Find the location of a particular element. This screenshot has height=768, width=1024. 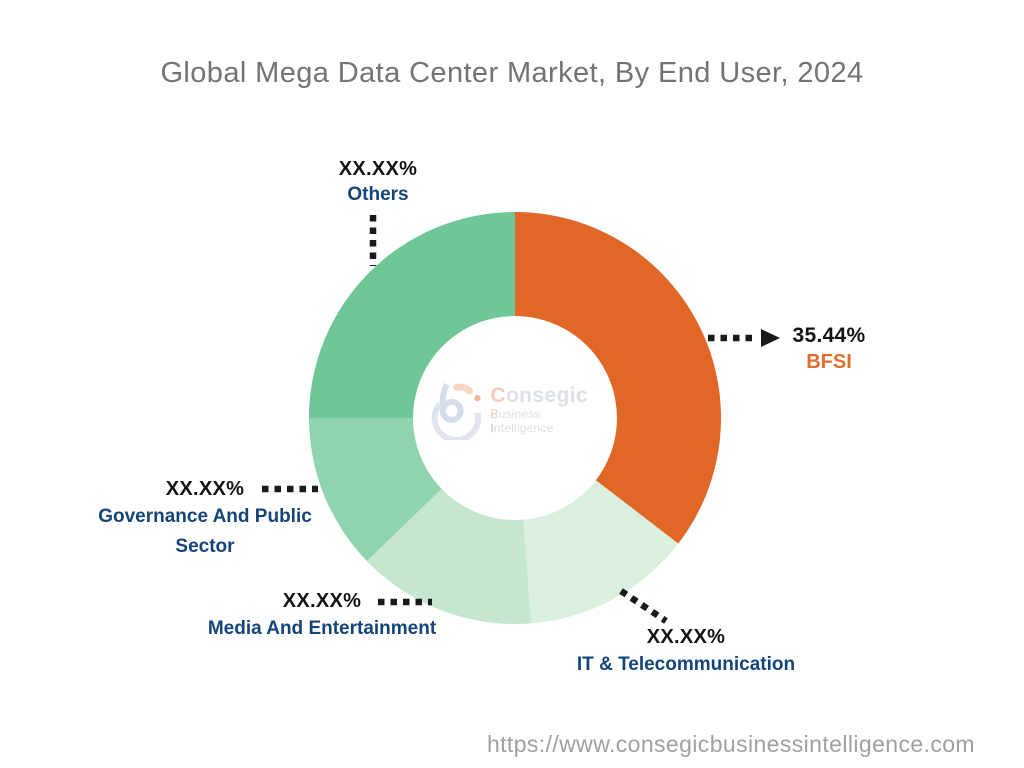

tagline-rest-1: usiness is located at coordinates (519, 413).